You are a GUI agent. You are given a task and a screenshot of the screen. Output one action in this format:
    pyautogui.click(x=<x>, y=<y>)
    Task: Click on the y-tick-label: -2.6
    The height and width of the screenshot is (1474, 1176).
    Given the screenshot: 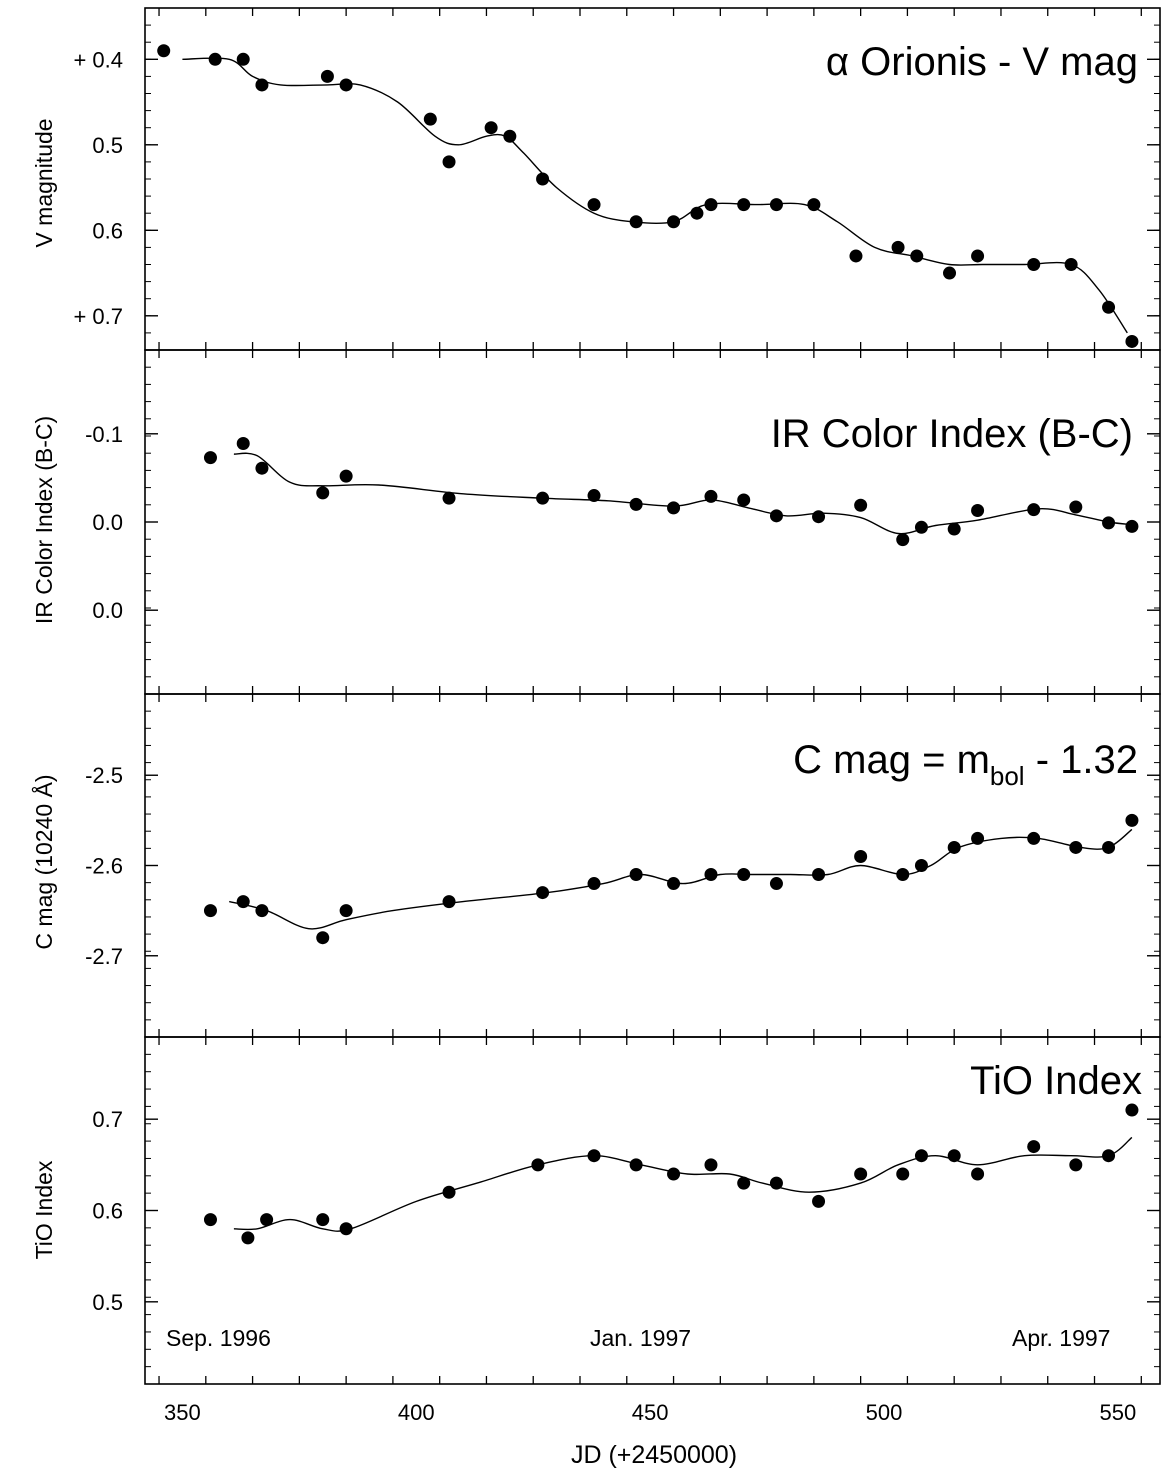 What is the action you would take?
    pyautogui.click(x=104, y=866)
    